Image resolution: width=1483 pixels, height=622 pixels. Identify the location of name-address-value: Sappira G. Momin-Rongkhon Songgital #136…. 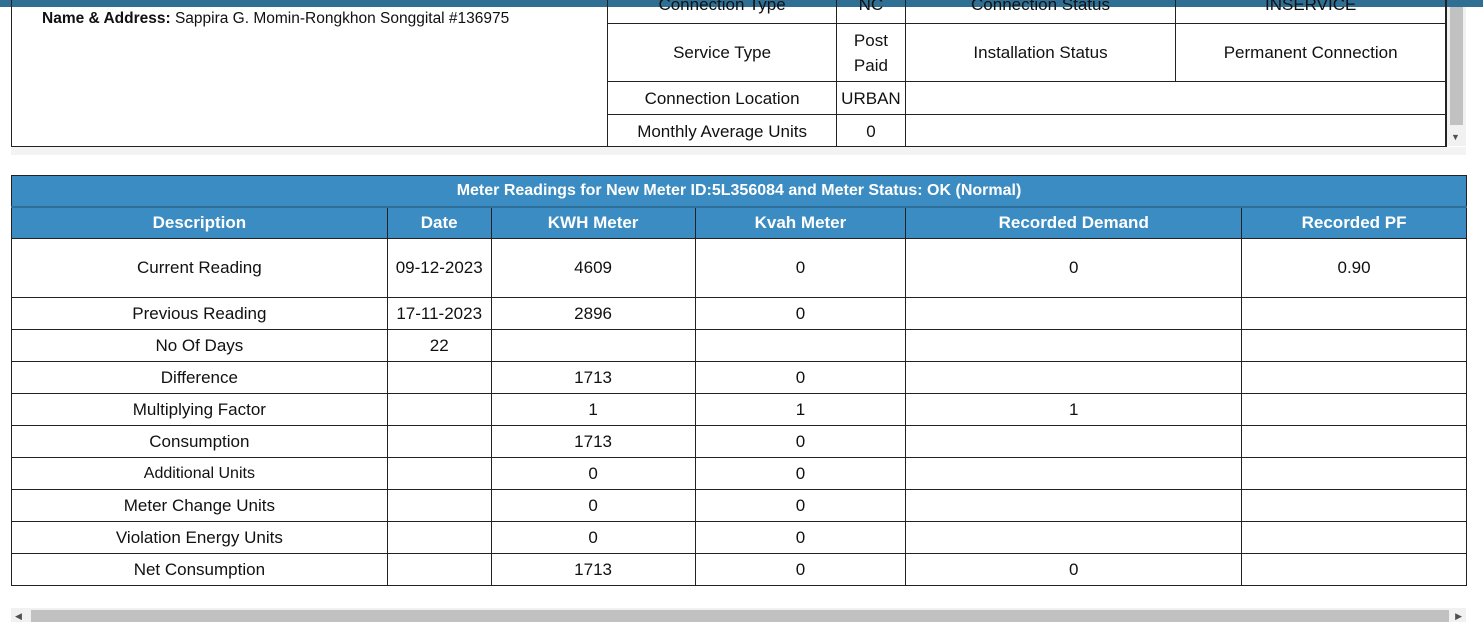
(342, 18).